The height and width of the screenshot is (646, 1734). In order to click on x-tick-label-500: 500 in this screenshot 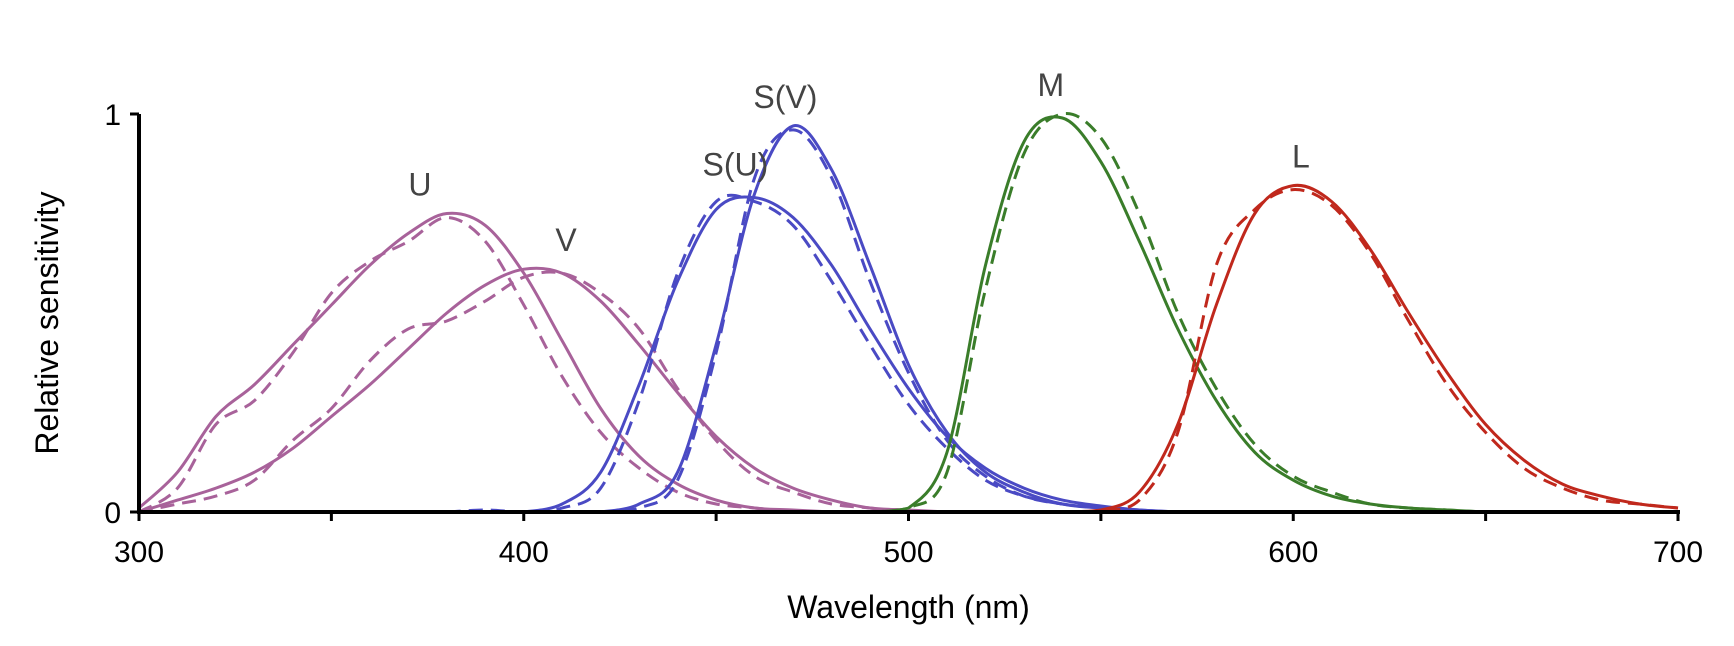, I will do `click(908, 552)`.